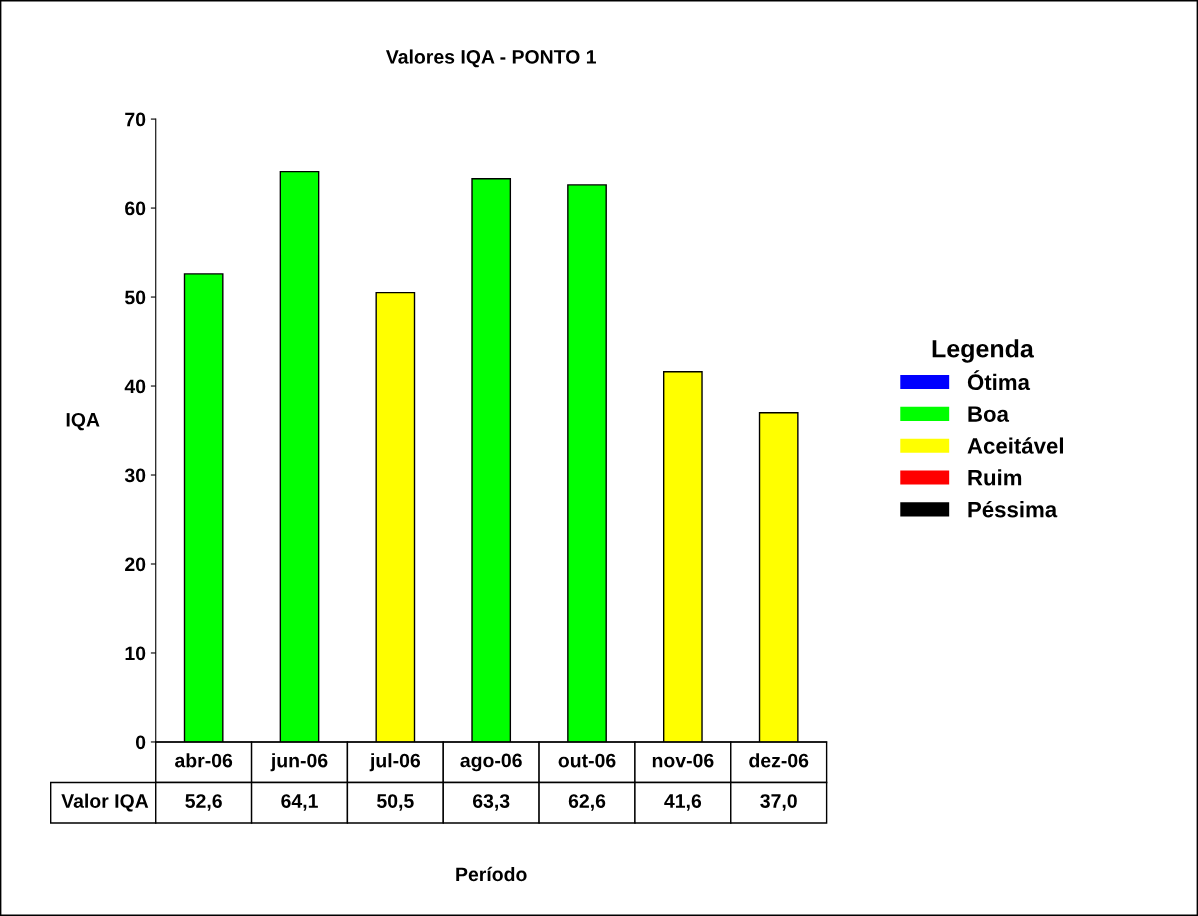 This screenshot has height=916, width=1198. Describe the element at coordinates (105, 802) in the screenshot. I see `text: Valor IQA` at that location.